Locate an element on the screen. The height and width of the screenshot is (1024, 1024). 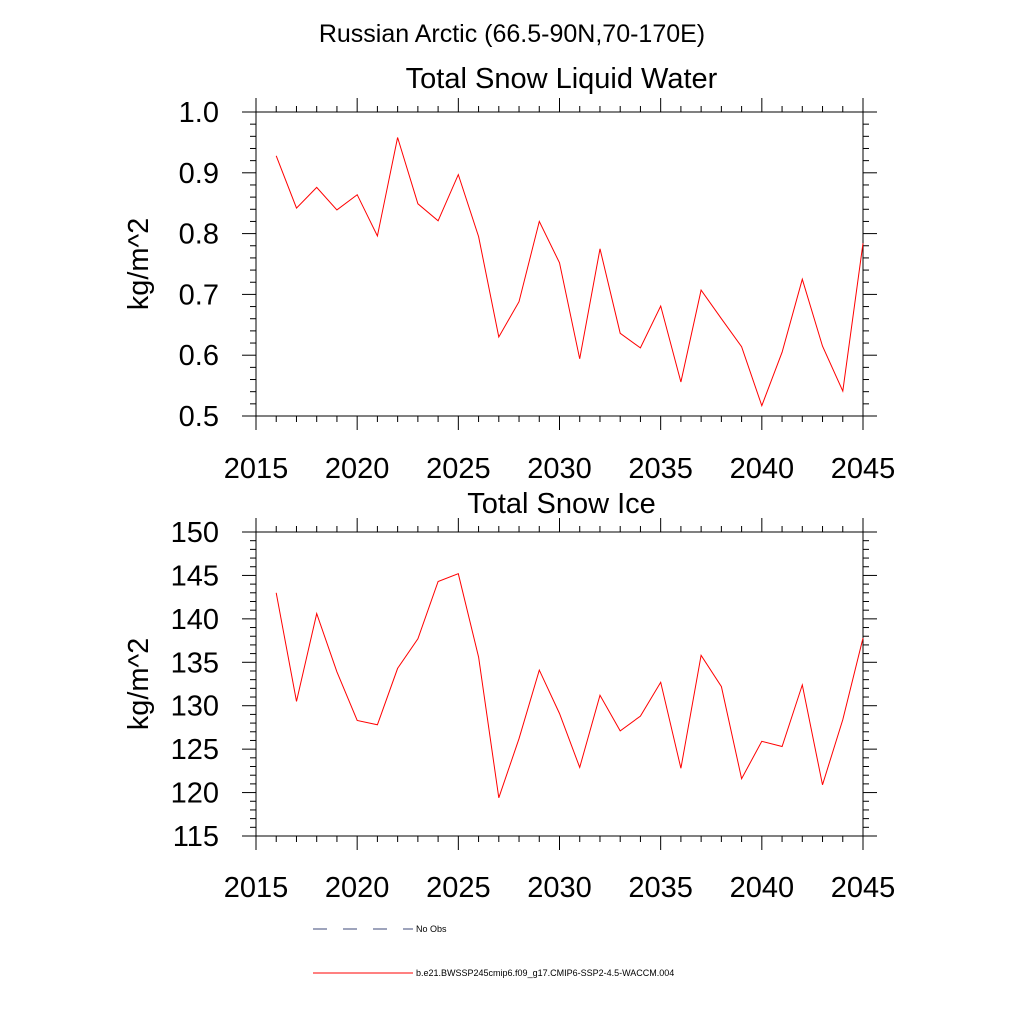
y-tick-label: 1.0 is located at coordinates (199, 113).